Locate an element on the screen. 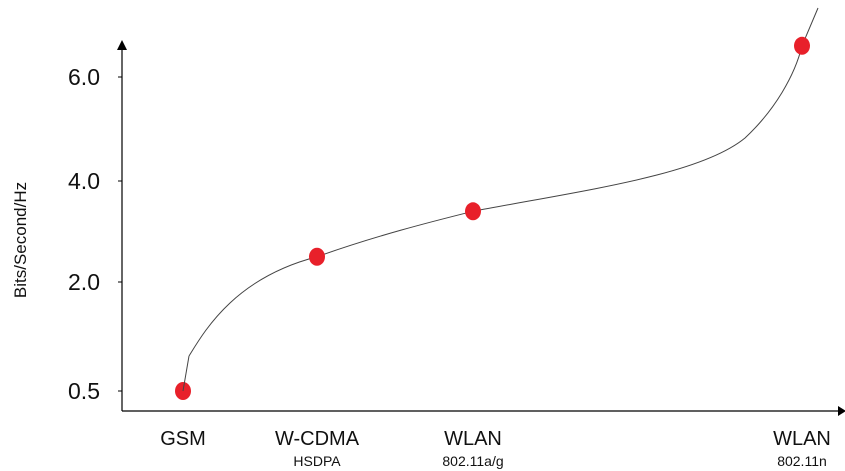 The height and width of the screenshot is (471, 845). y-axis-arrow-icon is located at coordinates (122, 45).